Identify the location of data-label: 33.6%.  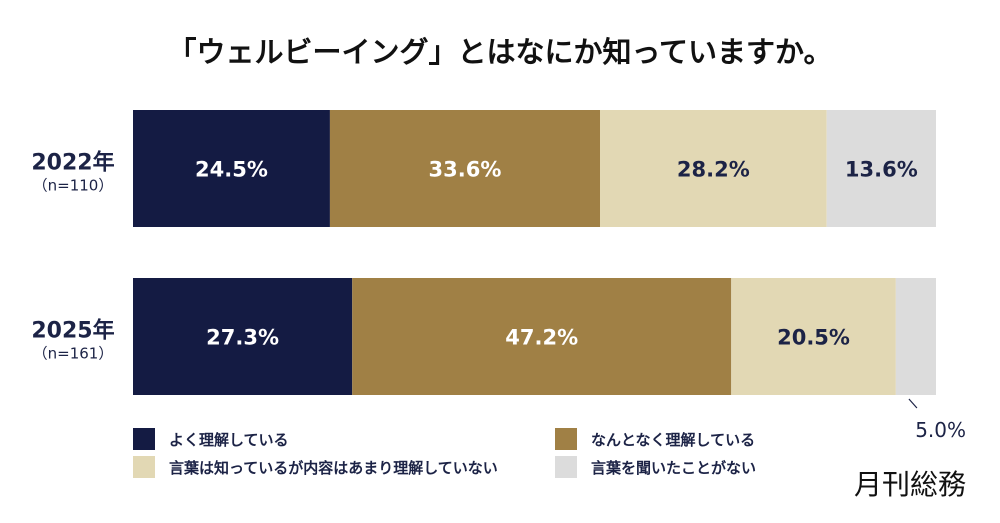
(465, 170).